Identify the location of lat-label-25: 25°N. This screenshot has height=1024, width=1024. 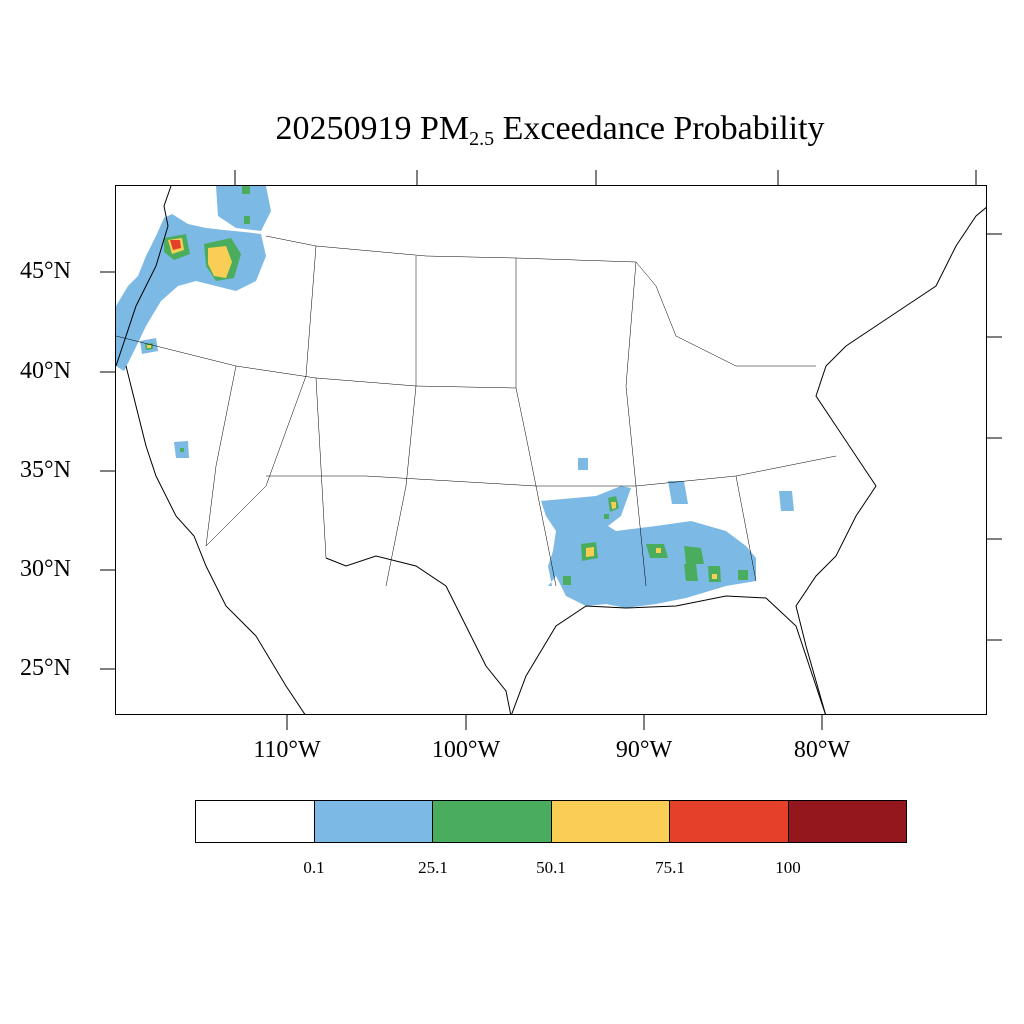
(45, 668).